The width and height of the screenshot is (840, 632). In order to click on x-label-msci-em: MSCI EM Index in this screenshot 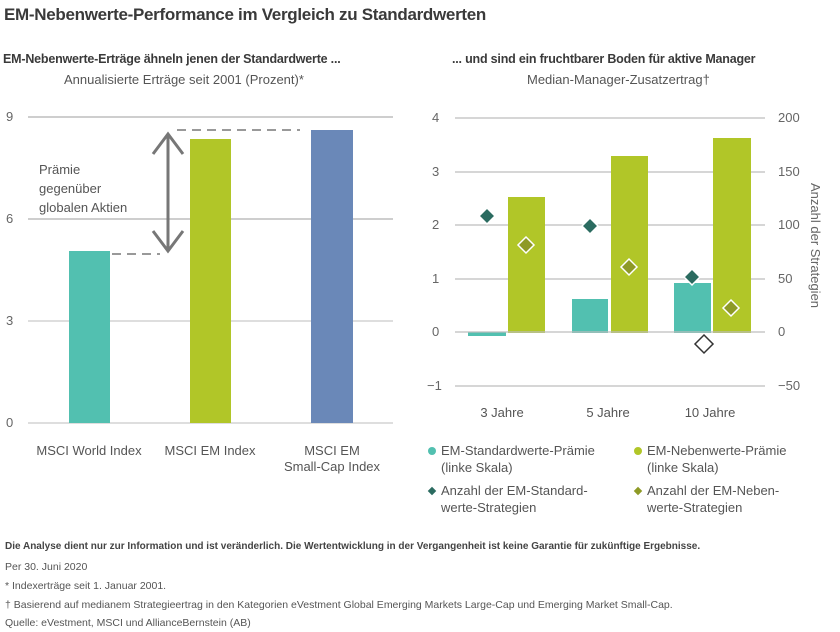, I will do `click(210, 450)`.